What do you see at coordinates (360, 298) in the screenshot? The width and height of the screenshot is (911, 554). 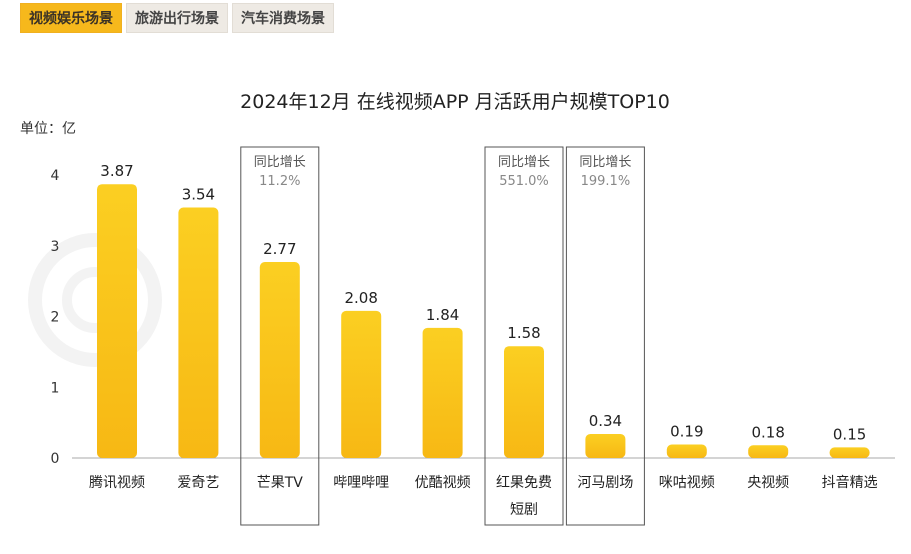 I see `data-label: 2.08` at bounding box center [360, 298].